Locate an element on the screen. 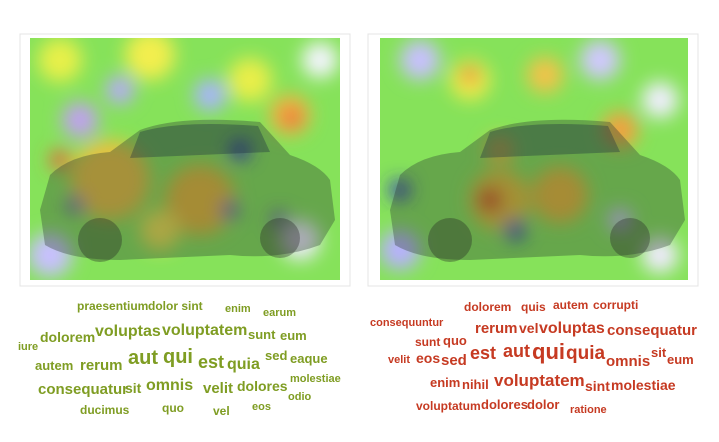 This screenshot has height=442, width=719. cloud-word: earum is located at coordinates (279, 313).